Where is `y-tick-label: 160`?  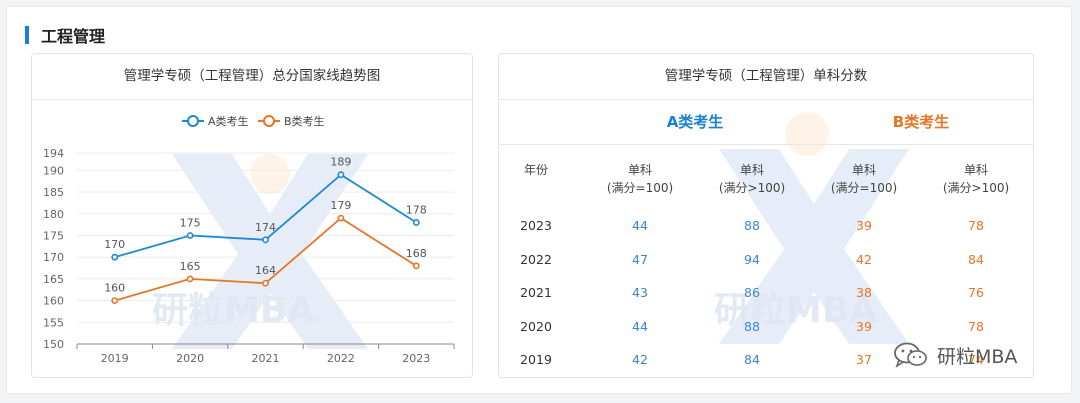
y-tick-label: 160 is located at coordinates (53, 301).